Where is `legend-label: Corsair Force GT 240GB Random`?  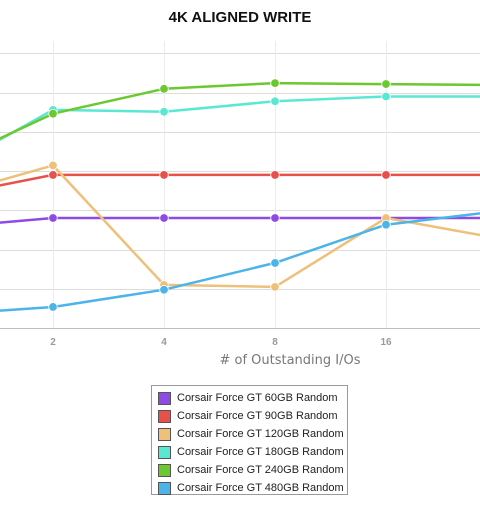
legend-label: Corsair Force GT 240GB Random is located at coordinates (260, 470).